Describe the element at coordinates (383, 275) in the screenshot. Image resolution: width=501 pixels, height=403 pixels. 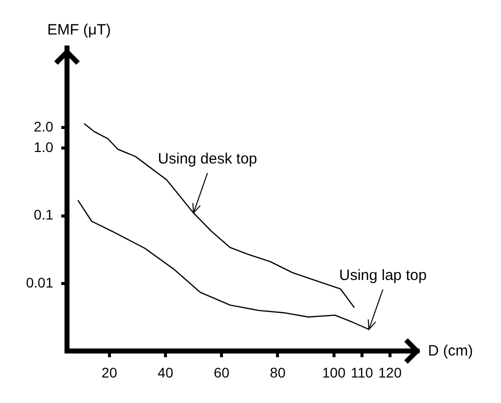
I see `annotation: Using lap top` at that location.